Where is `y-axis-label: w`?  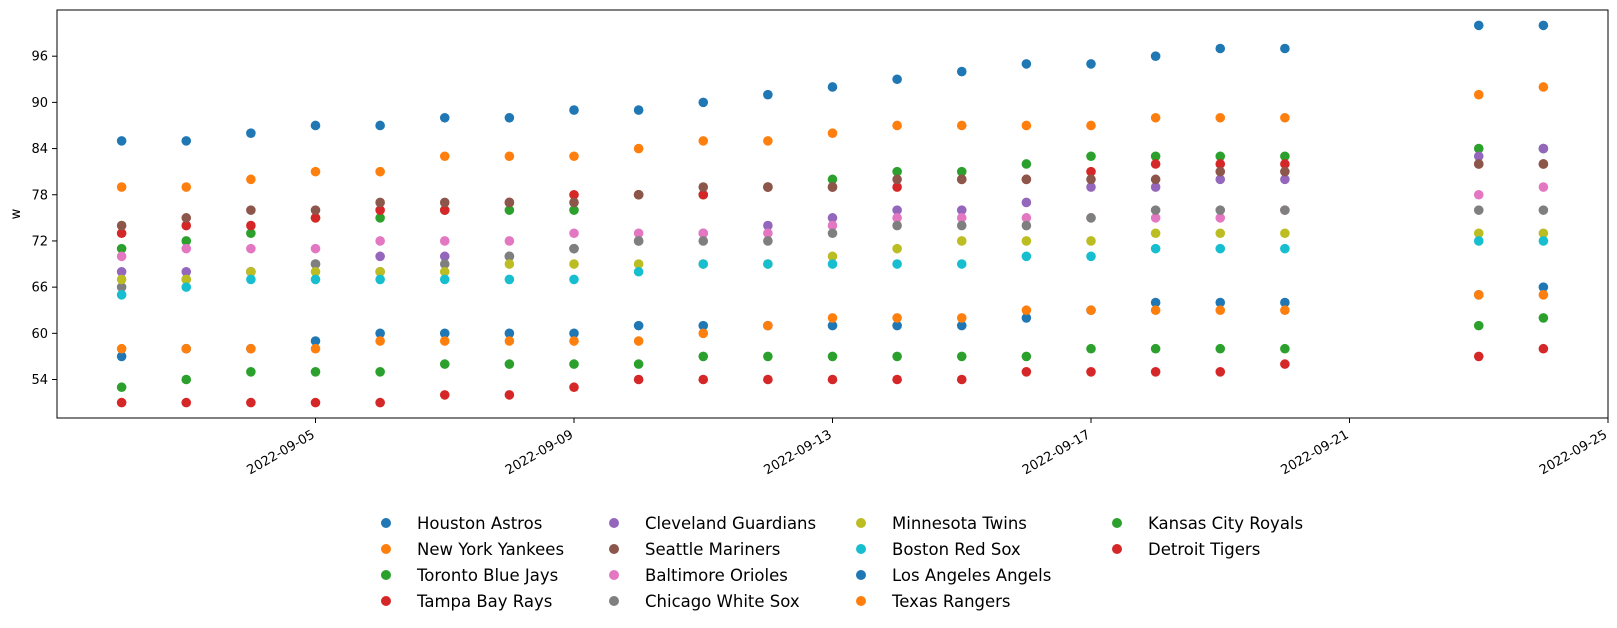
y-axis-label: w is located at coordinates (16, 213).